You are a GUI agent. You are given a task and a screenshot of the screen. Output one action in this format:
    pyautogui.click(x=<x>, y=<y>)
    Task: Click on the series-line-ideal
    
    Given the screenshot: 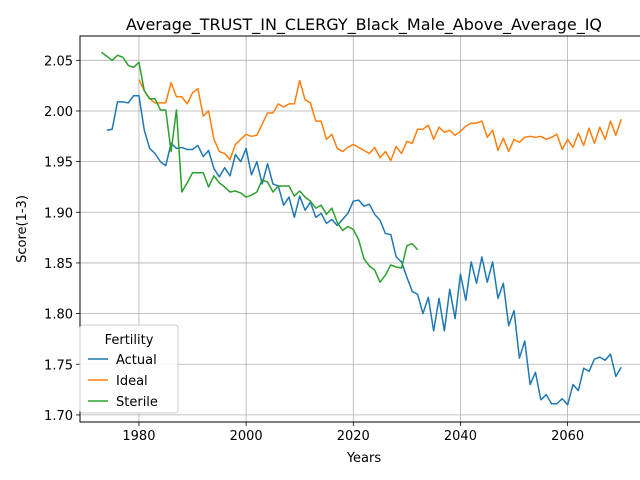 What is the action you would take?
    pyautogui.click(x=380, y=120)
    